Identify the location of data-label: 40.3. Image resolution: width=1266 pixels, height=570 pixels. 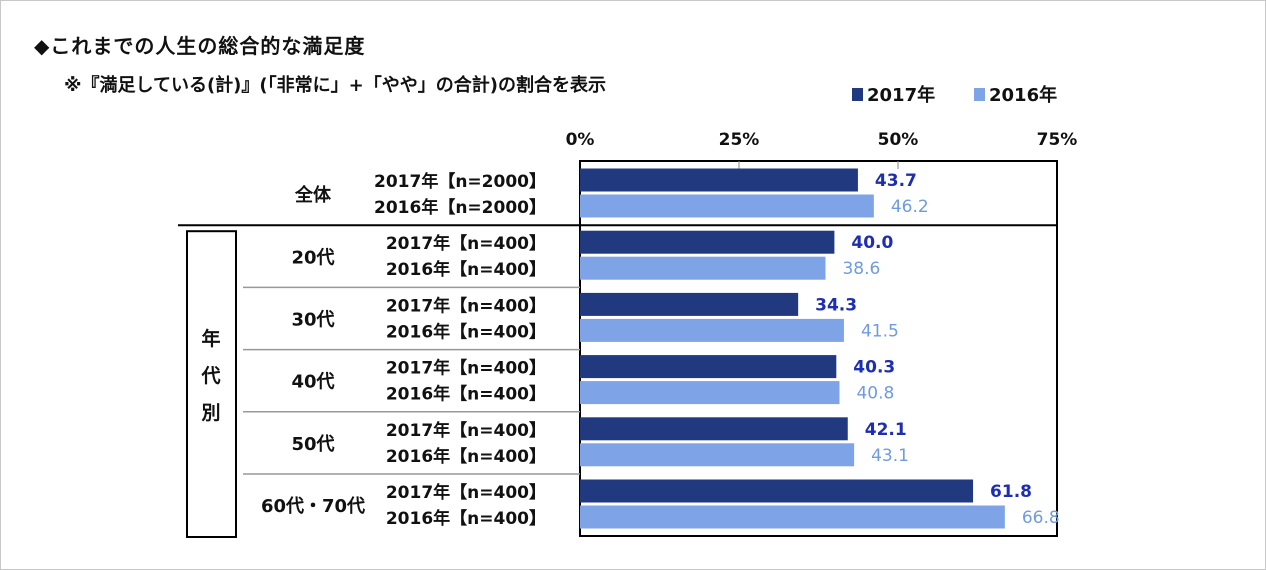
(874, 368).